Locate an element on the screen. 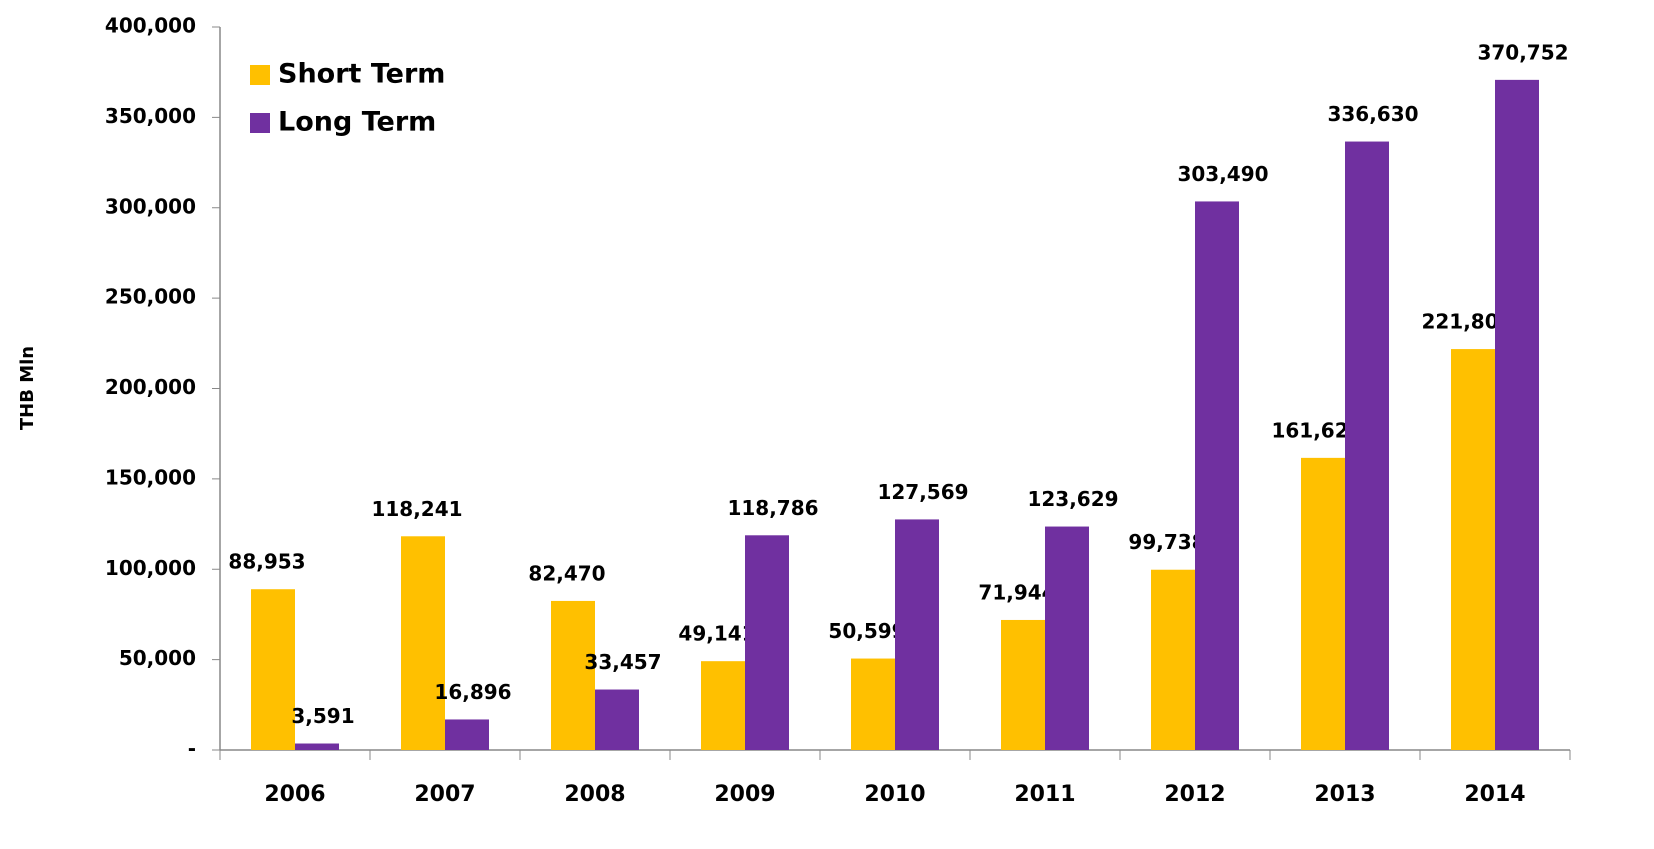 This screenshot has width=1654, height=849. y-tick-label: 400,000 is located at coordinates (150, 26).